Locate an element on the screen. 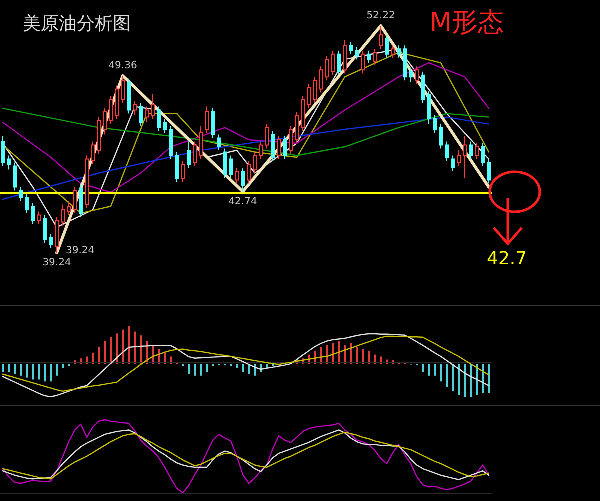 Image resolution: width=600 pixels, height=501 pixels. data-label: 42.74 is located at coordinates (243, 202).